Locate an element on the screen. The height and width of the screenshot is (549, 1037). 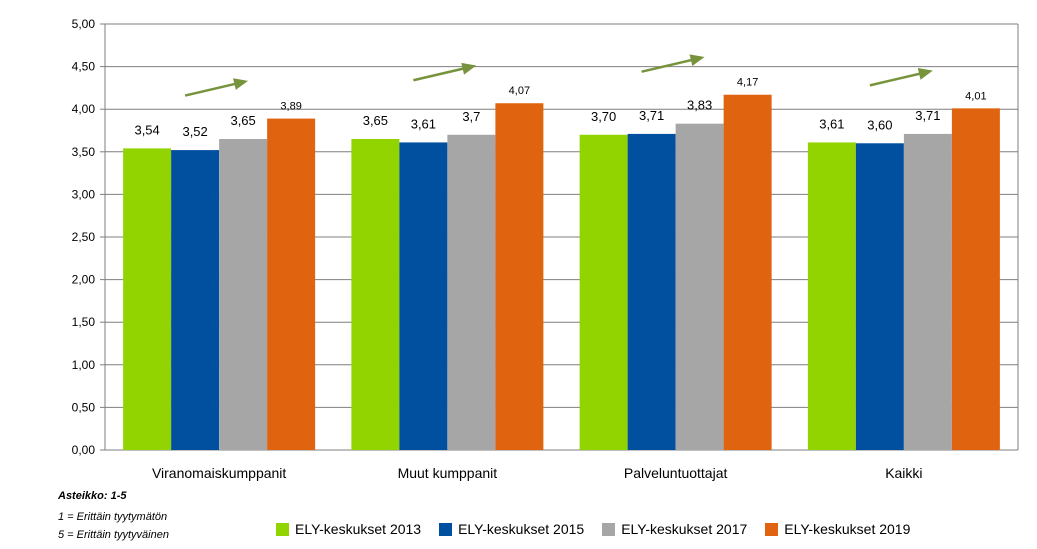
legend-label: ELY-keskukset 2013 is located at coordinates (358, 529).